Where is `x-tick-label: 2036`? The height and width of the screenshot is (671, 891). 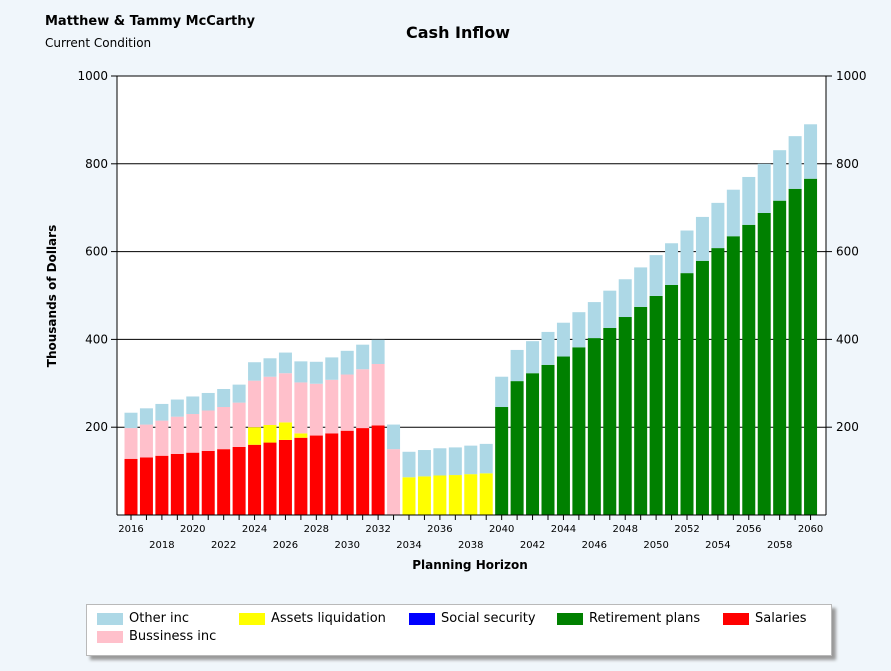 x-tick-label: 2036 is located at coordinates (439, 529).